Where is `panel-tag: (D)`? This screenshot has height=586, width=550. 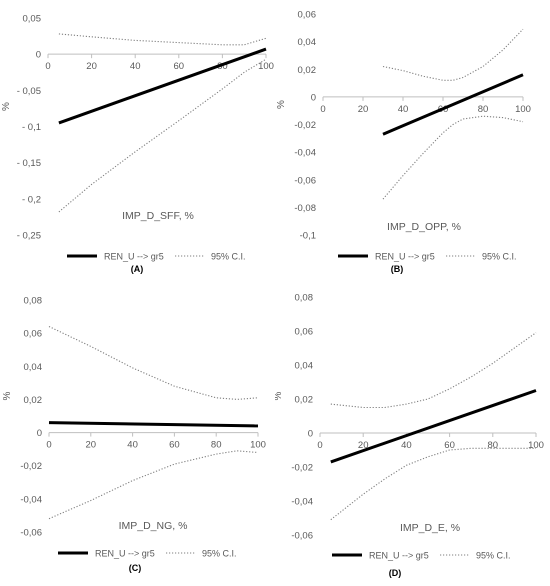 panel-tag: (D) is located at coordinates (395, 573).